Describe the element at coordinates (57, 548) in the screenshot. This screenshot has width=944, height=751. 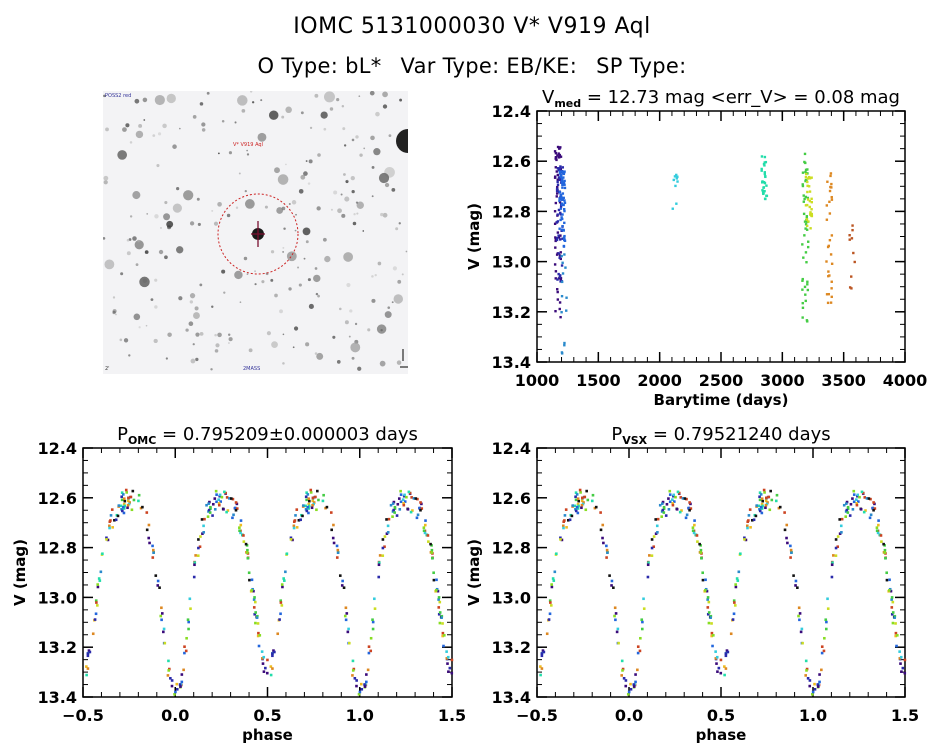
I see `y-tick-label: 12.8` at that location.